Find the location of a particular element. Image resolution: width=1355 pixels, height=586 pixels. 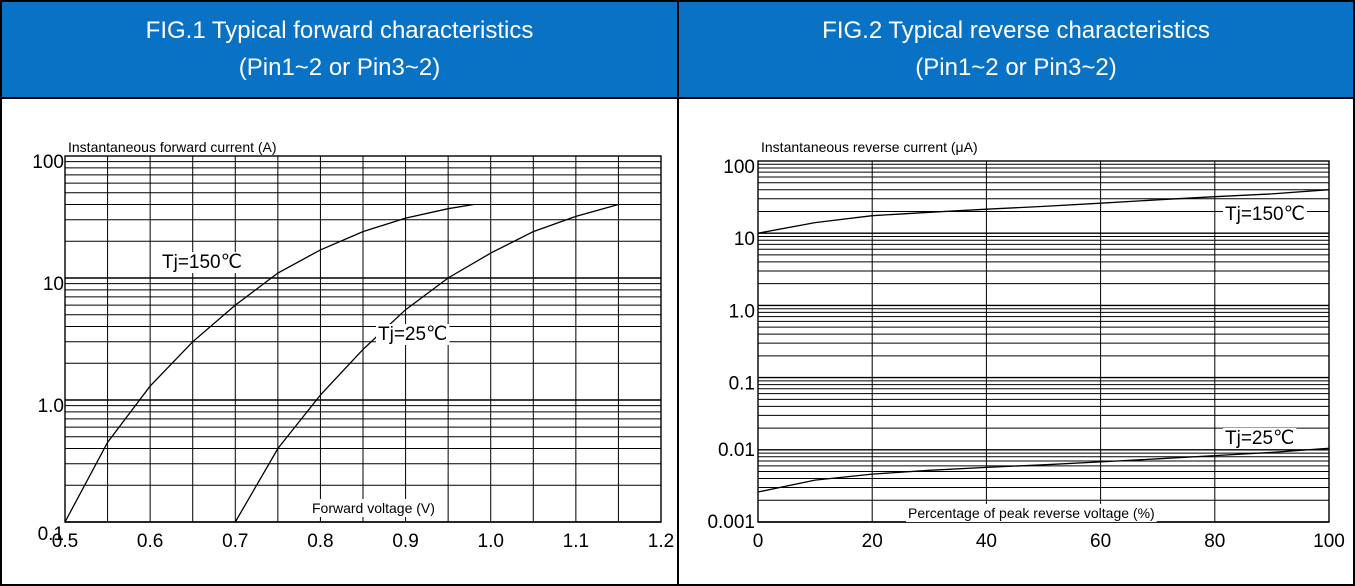

series-line-tj150 is located at coordinates (1043, 211).